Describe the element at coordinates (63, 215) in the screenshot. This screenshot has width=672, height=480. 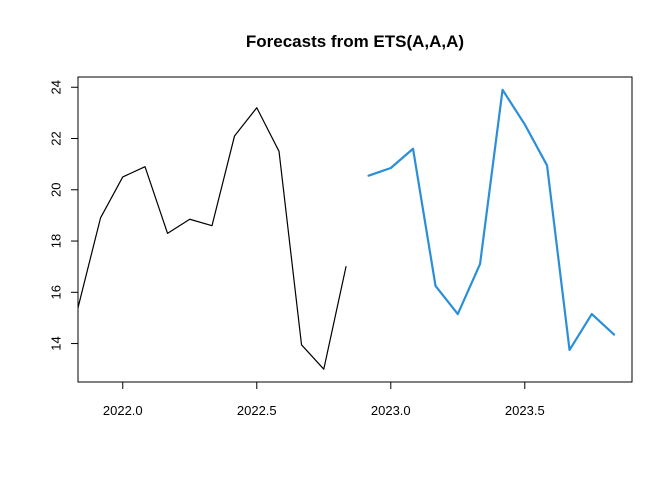
I see `y-axis: 14 16 18 20 22 24` at that location.